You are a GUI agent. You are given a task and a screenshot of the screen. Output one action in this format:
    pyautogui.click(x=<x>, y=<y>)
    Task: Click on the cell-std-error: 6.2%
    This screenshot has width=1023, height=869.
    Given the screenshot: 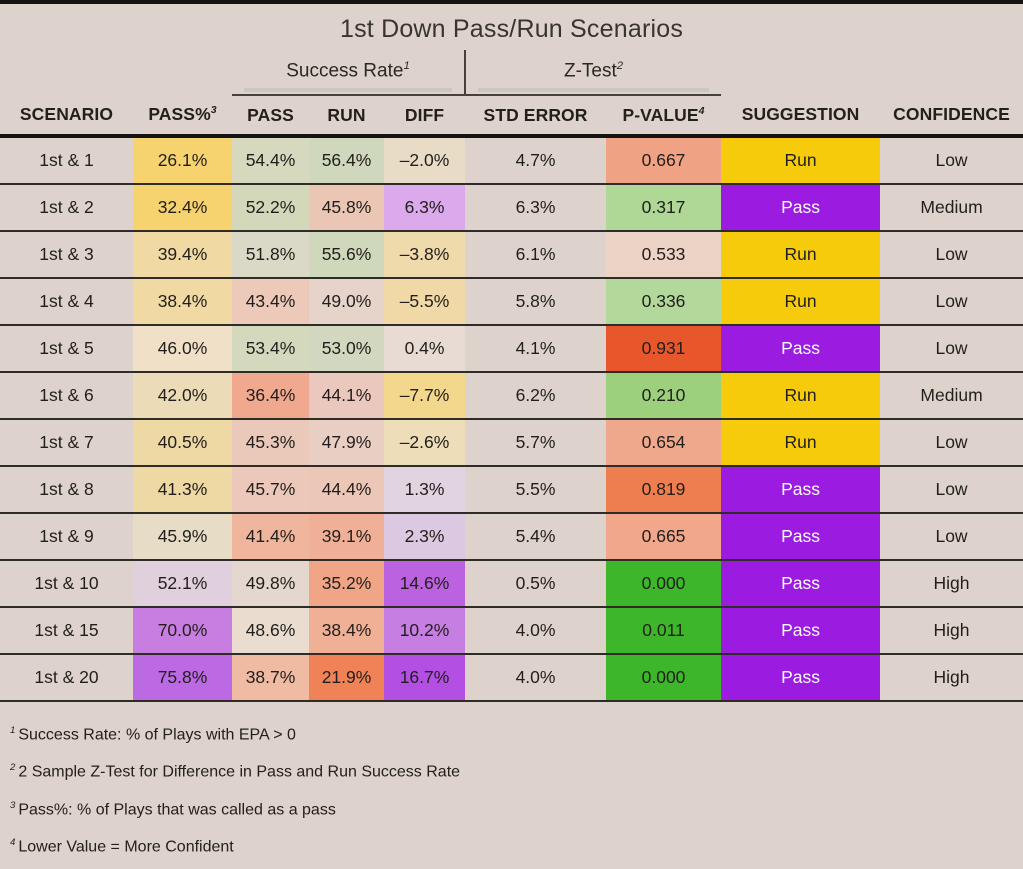 What is the action you would take?
    pyautogui.click(x=536, y=396)
    